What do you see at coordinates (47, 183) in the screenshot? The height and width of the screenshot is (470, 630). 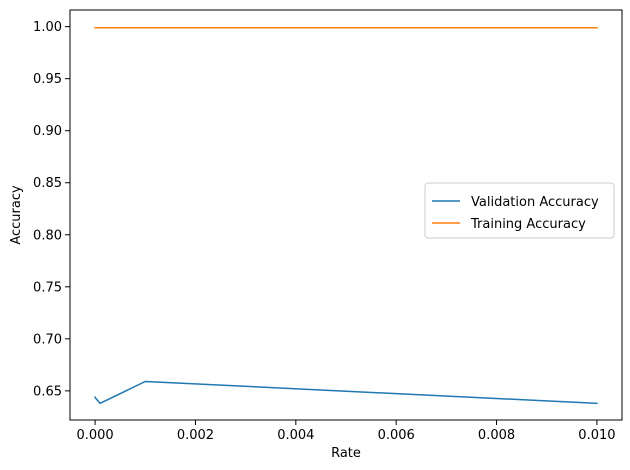 I see `y-tick-label: 0.85` at bounding box center [47, 183].